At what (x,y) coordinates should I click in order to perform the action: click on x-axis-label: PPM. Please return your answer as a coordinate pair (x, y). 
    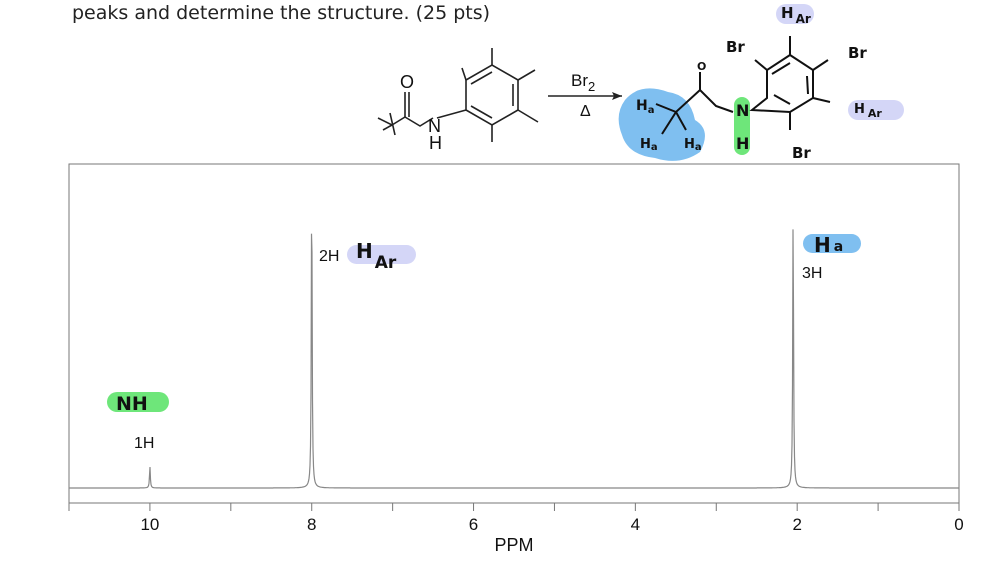
    Looking at the image, I should click on (513, 545).